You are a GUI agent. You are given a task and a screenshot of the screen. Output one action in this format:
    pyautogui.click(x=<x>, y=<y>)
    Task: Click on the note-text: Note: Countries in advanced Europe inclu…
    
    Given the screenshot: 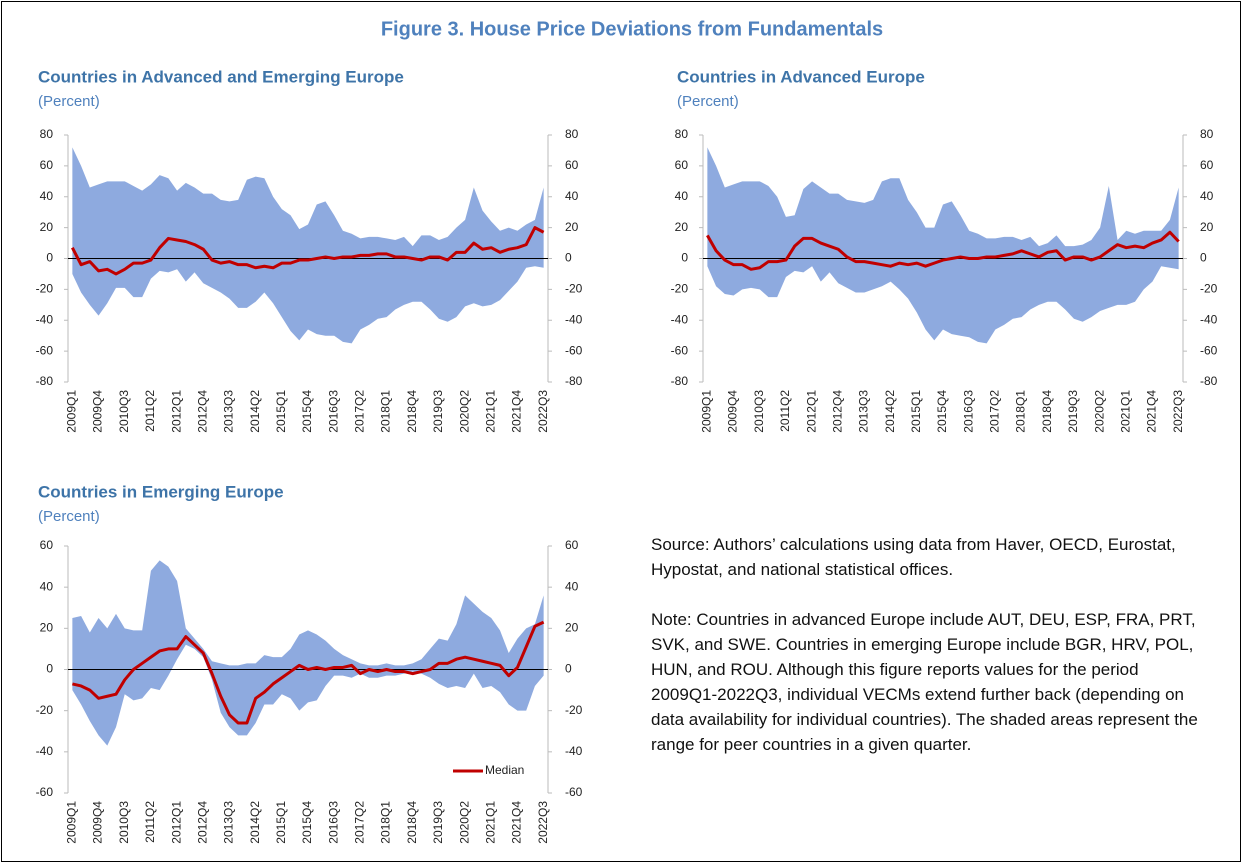 What is the action you would take?
    pyautogui.click(x=924, y=682)
    